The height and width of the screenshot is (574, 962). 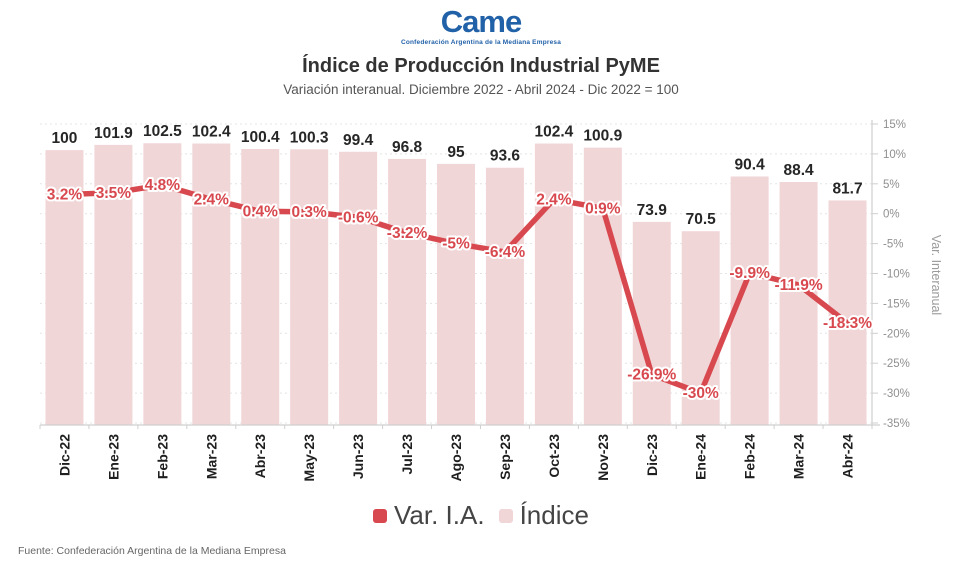 I want to click on index-bar-label: 81.7, so click(x=847, y=188).